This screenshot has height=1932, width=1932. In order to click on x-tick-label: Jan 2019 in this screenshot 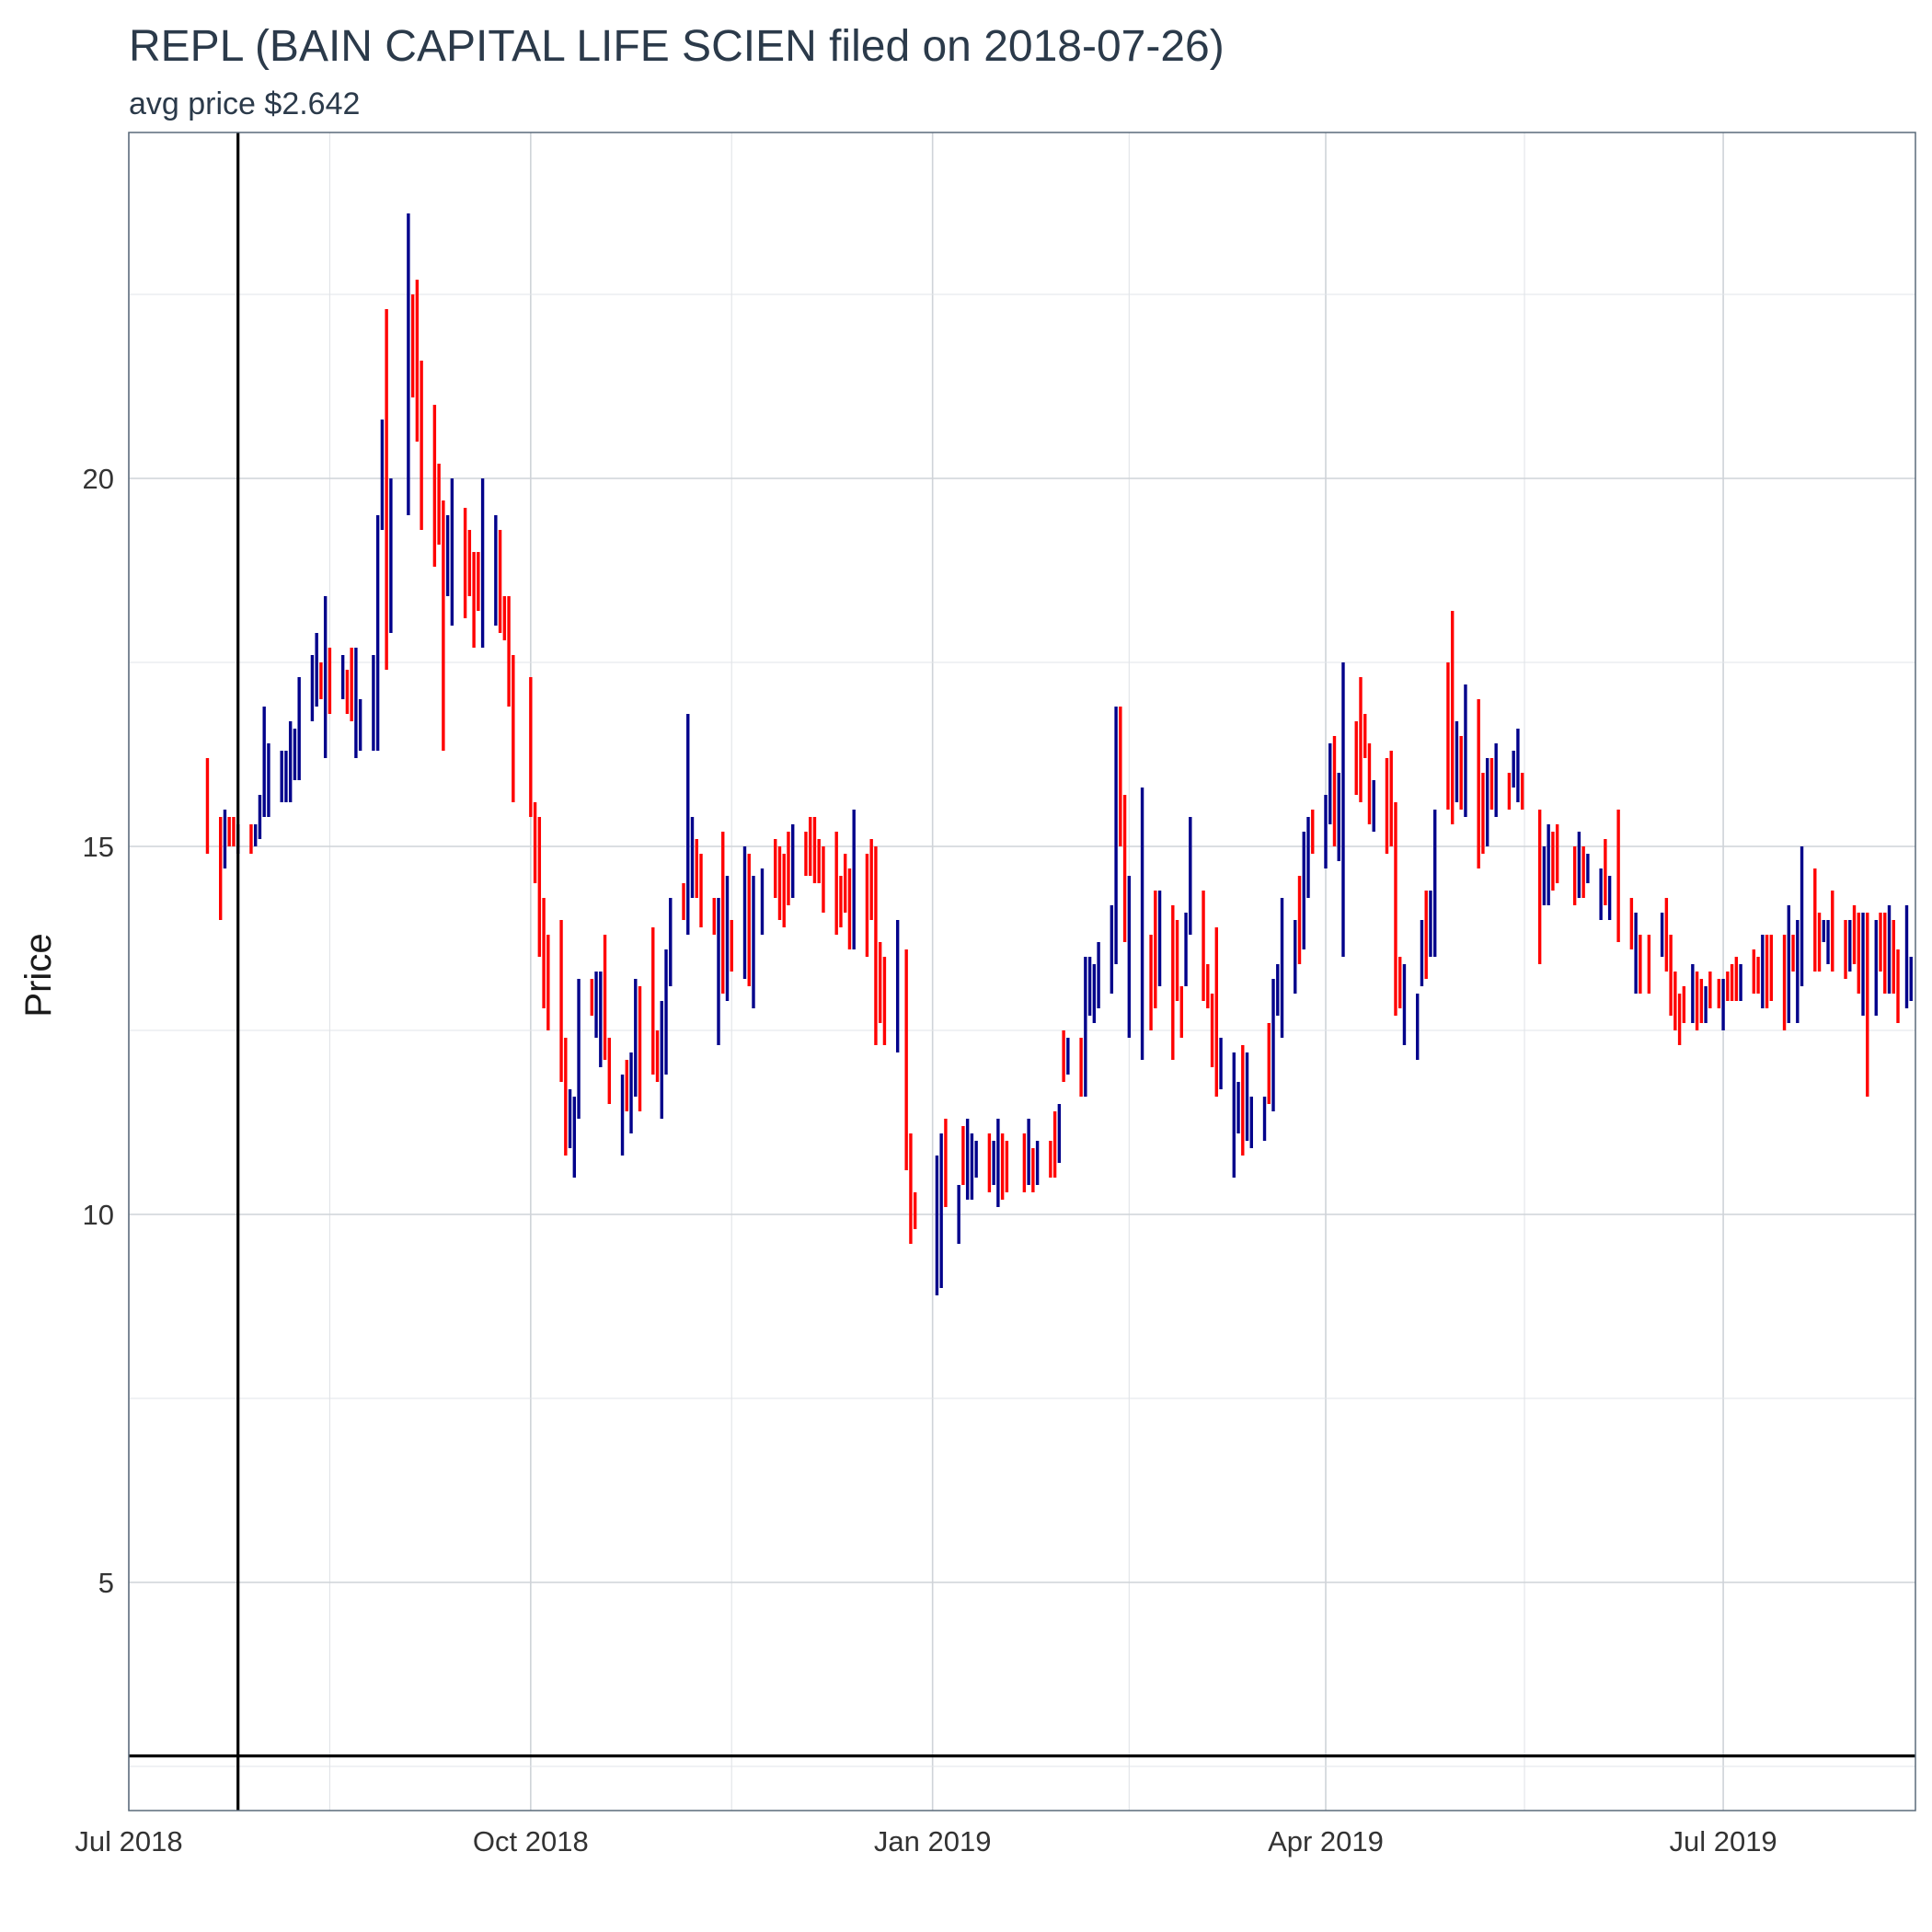, I will do `click(933, 1841)`.